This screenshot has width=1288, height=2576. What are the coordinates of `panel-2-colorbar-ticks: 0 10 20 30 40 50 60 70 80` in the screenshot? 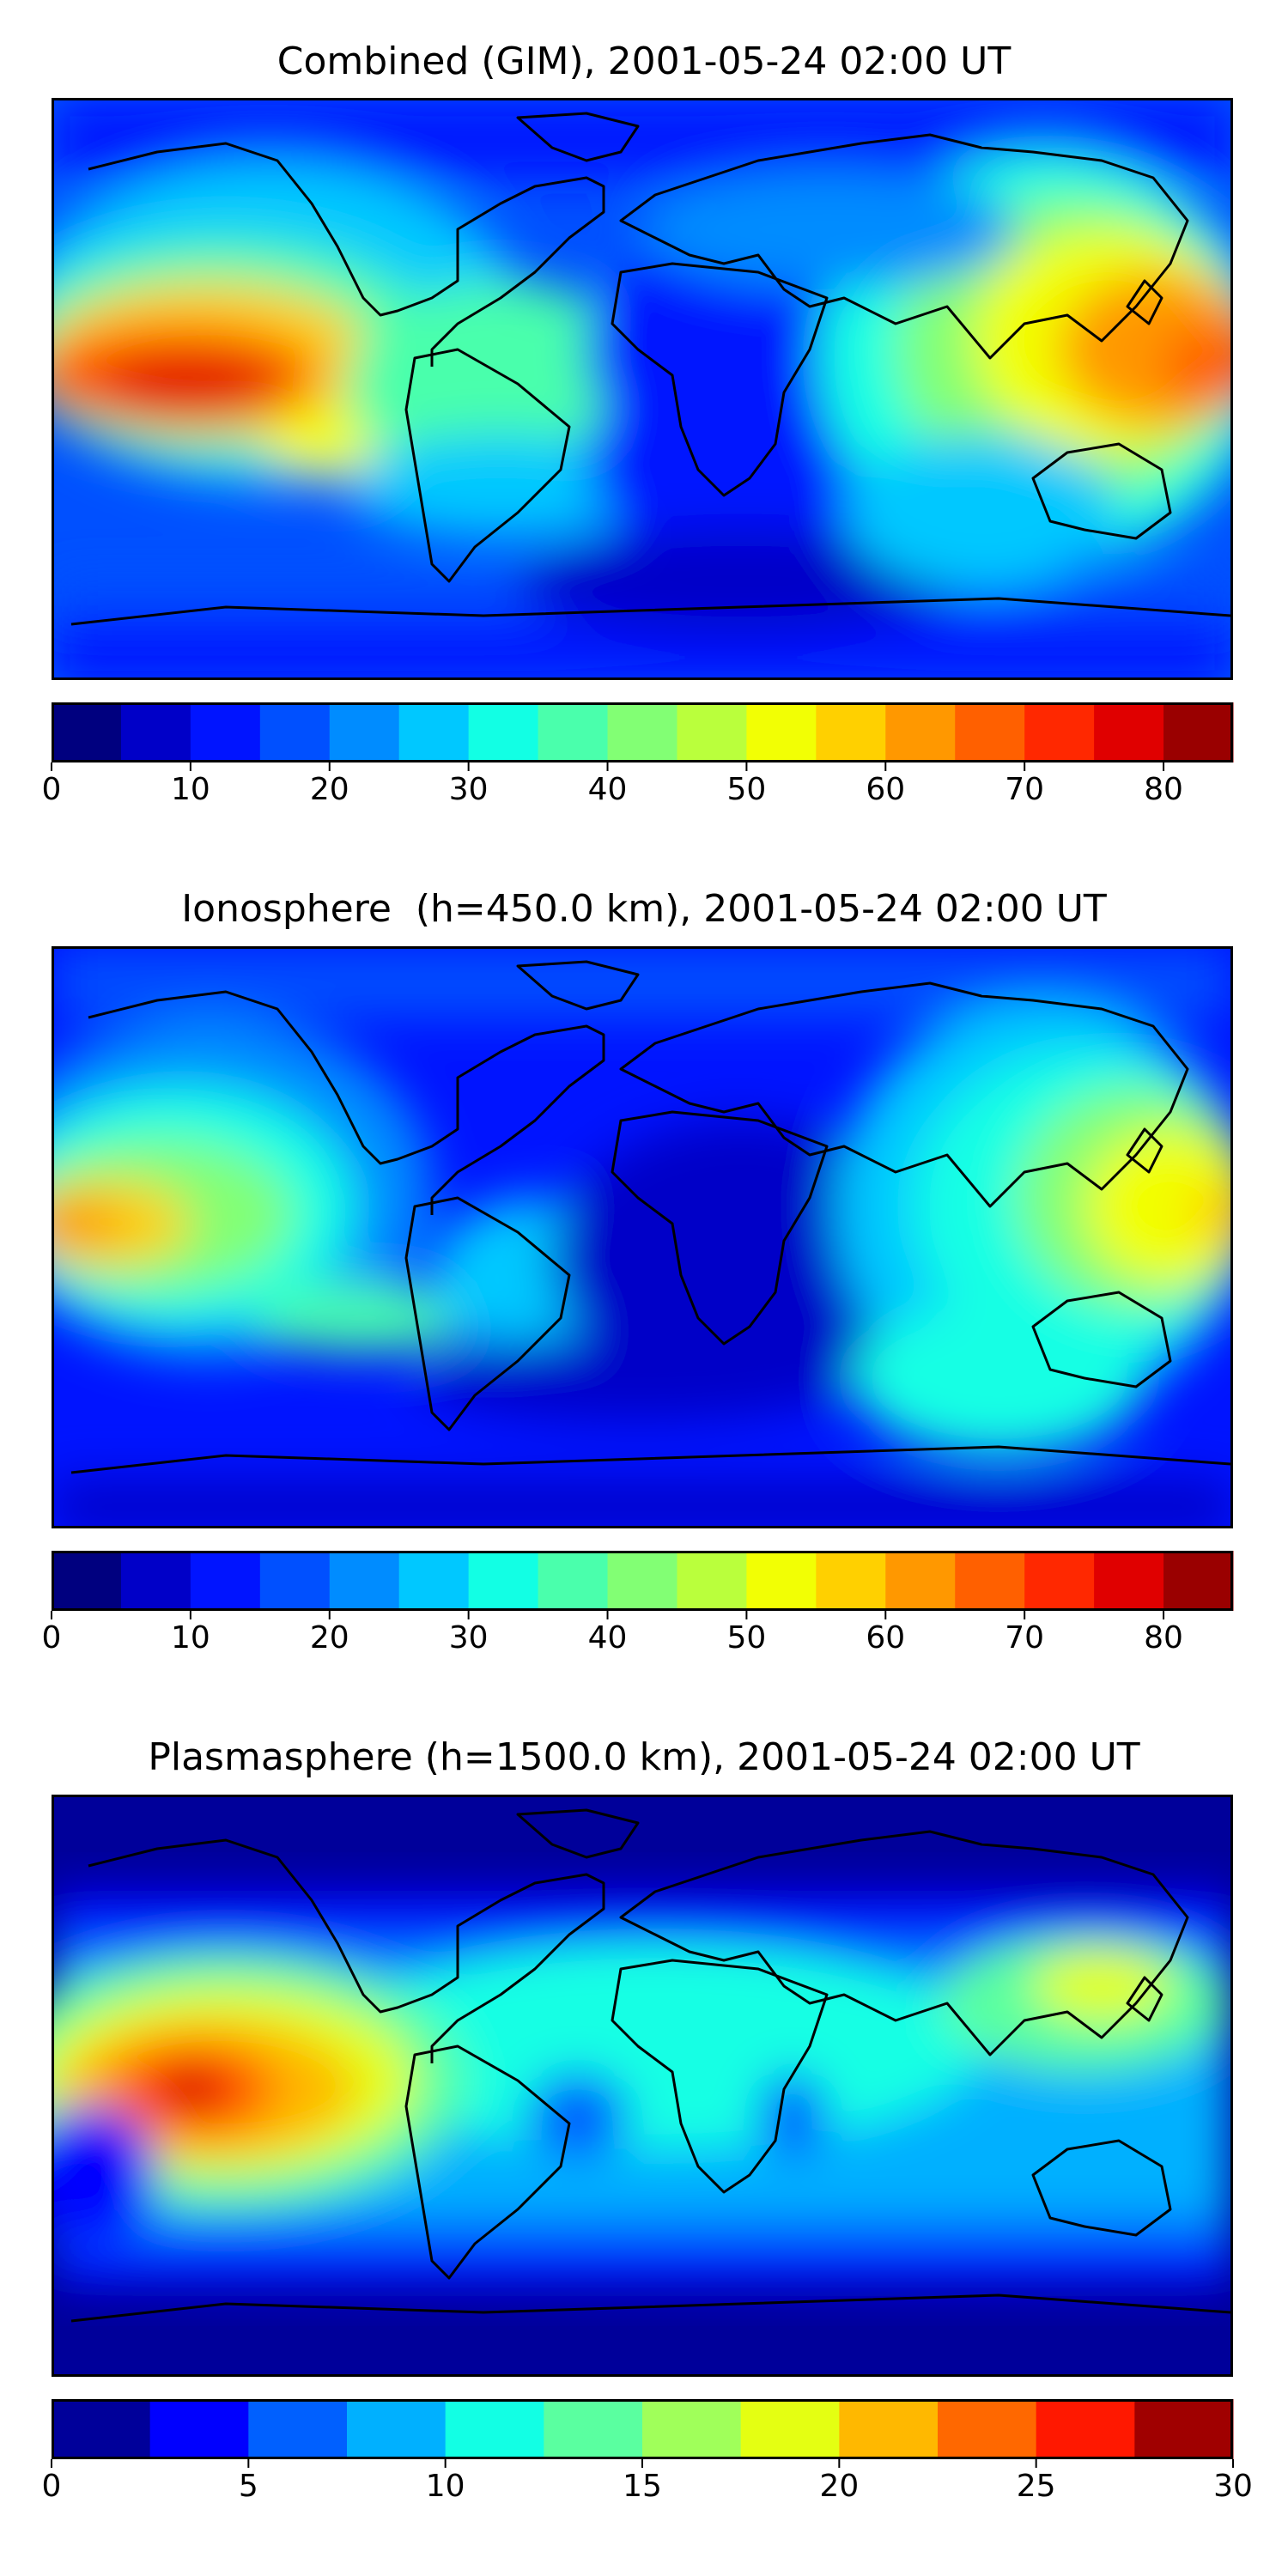 It's located at (638, 1638).